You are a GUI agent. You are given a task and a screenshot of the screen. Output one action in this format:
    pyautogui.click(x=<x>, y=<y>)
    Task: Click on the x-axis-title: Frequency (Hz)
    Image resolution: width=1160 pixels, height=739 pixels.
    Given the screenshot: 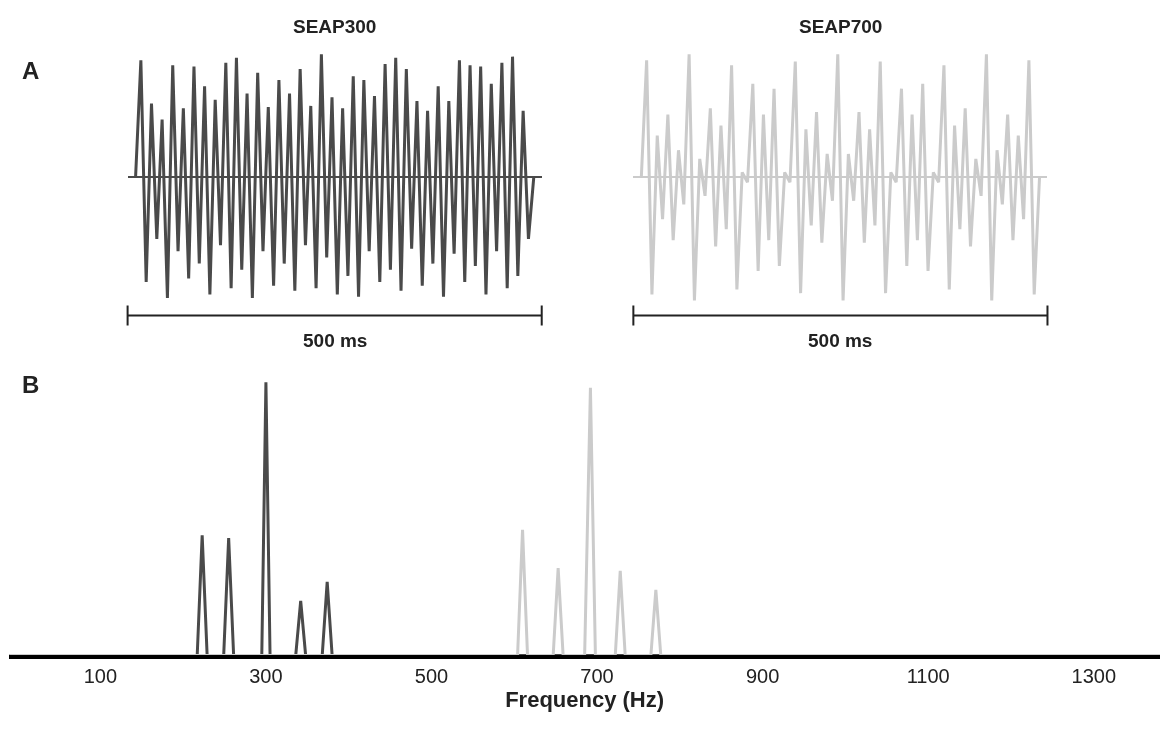 What is the action you would take?
    pyautogui.click(x=585, y=700)
    